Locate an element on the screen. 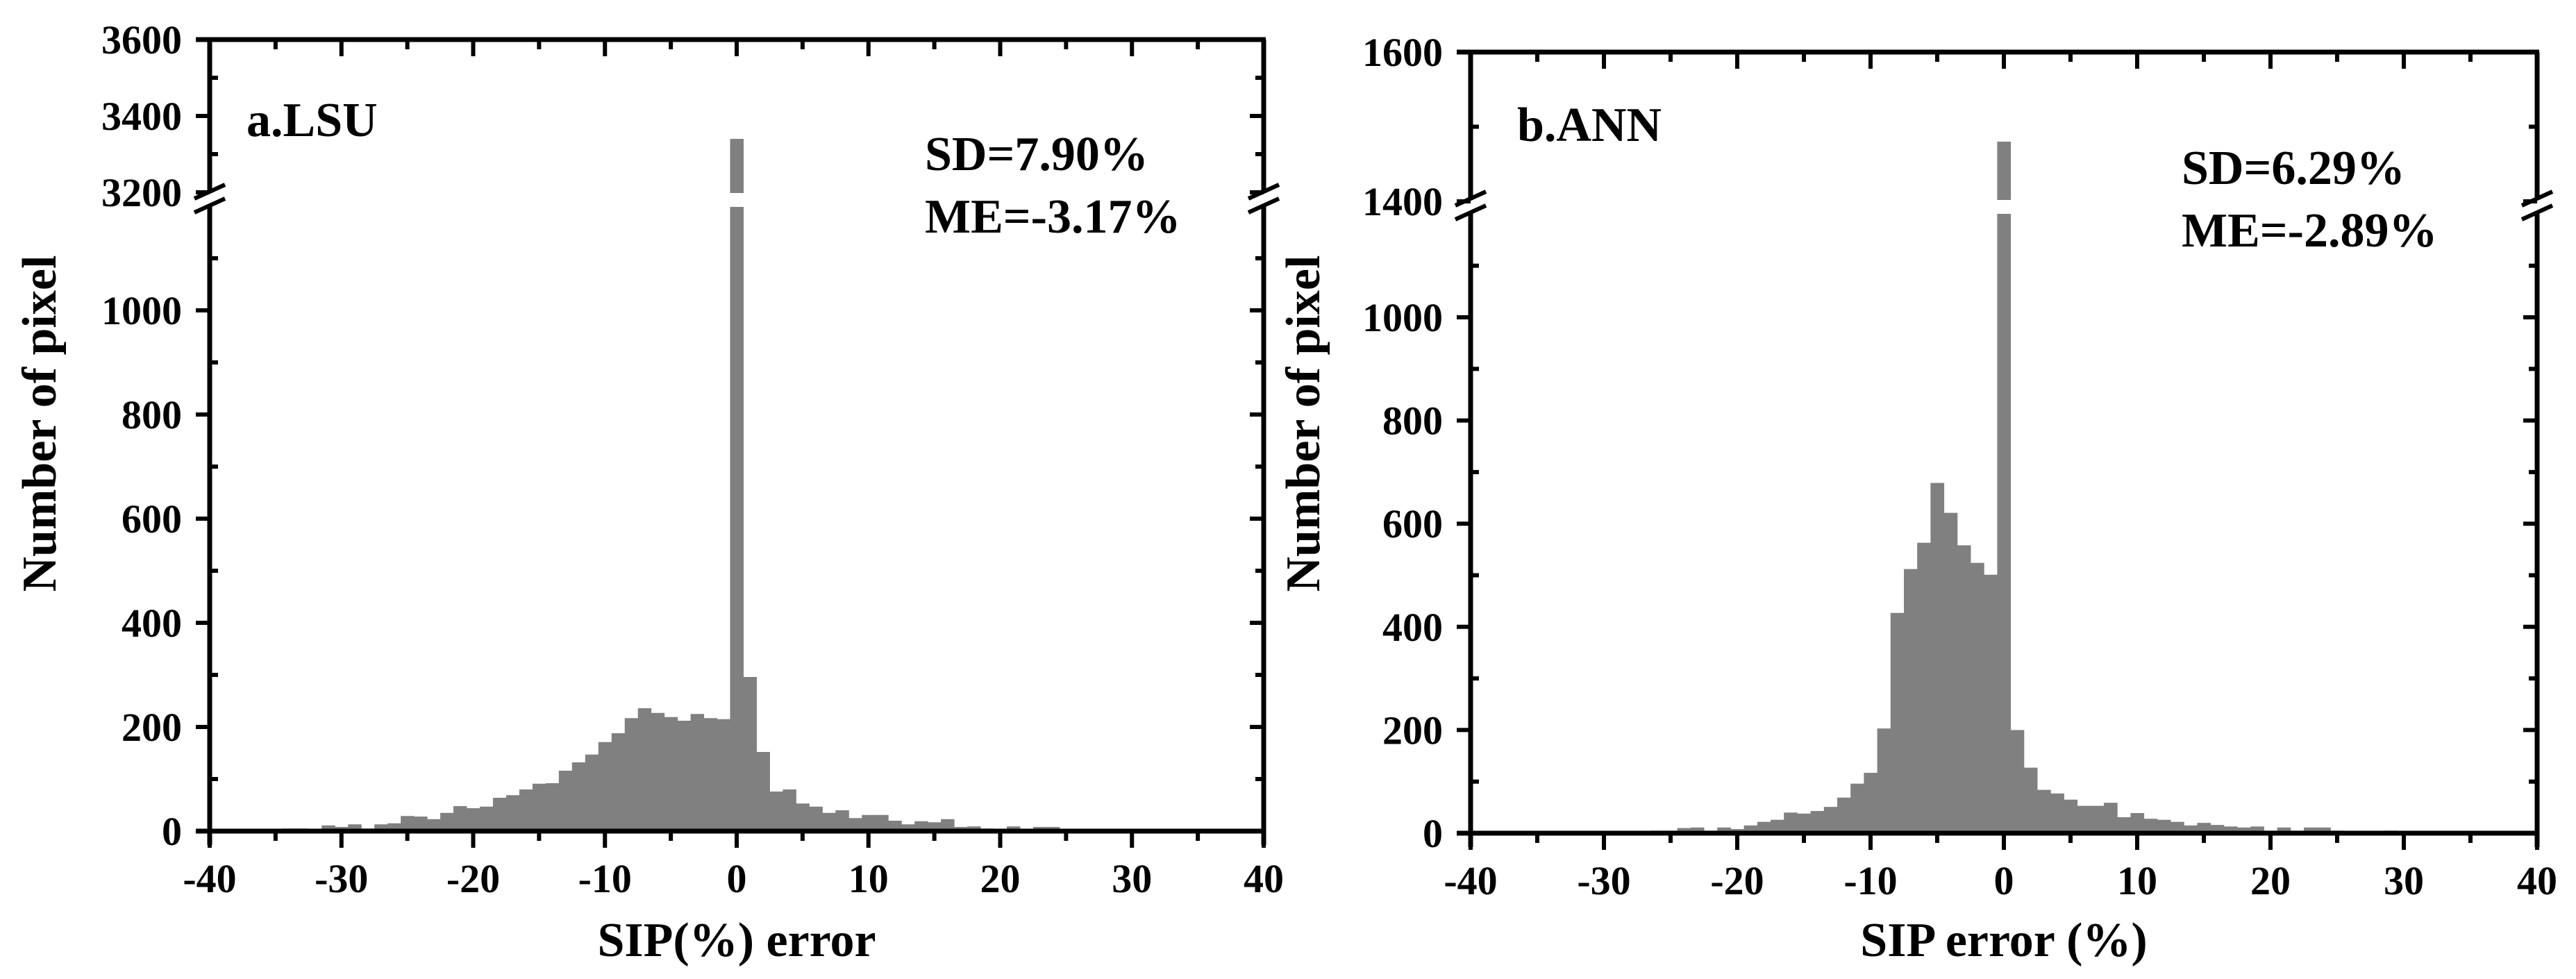  x-tick-label: -30 is located at coordinates (341, 878).